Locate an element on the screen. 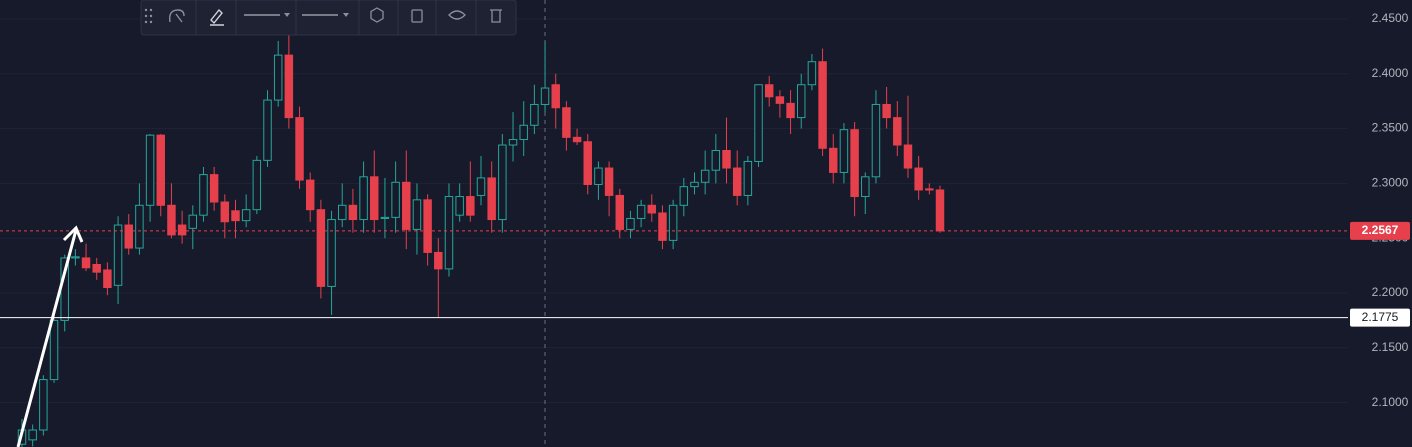 The width and height of the screenshot is (1412, 447). price-label: 2.1775 is located at coordinates (1380, 317).